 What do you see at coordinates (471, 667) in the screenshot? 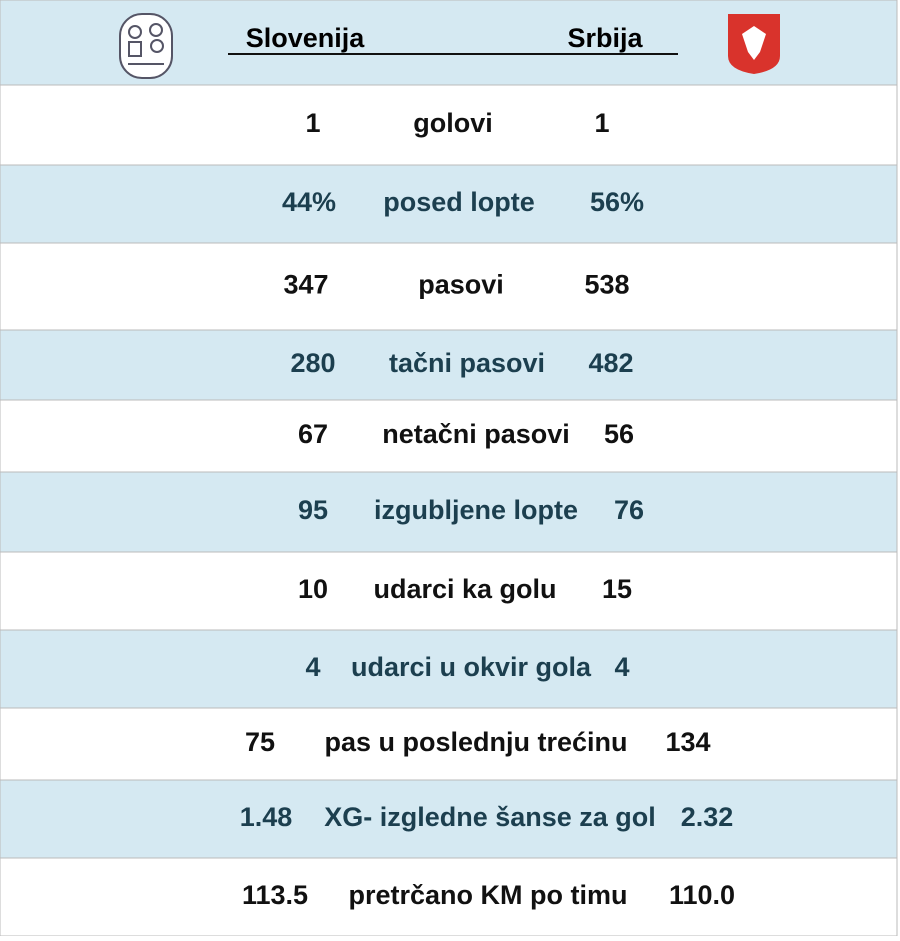
I see `stat-label: udarci u okvir gola` at bounding box center [471, 667].